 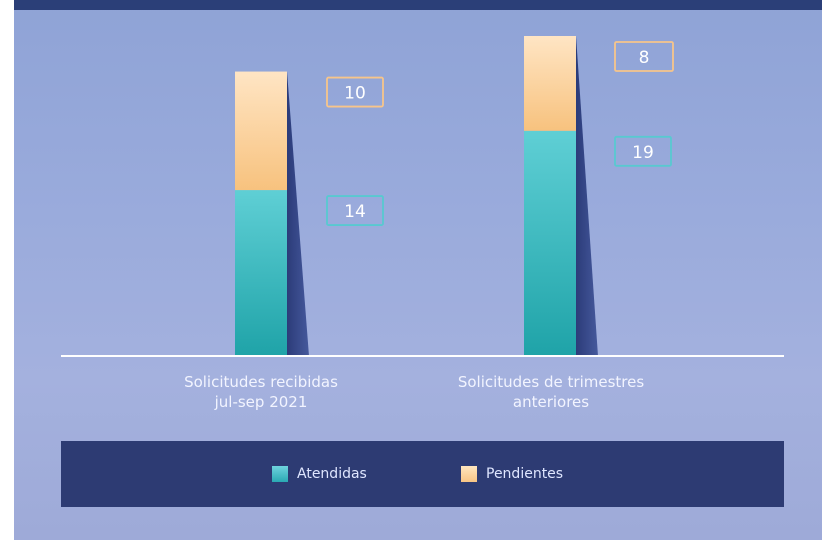 What do you see at coordinates (551, 392) in the screenshot?
I see `x-label-1: Solicitudes de trimestres anteriores` at bounding box center [551, 392].